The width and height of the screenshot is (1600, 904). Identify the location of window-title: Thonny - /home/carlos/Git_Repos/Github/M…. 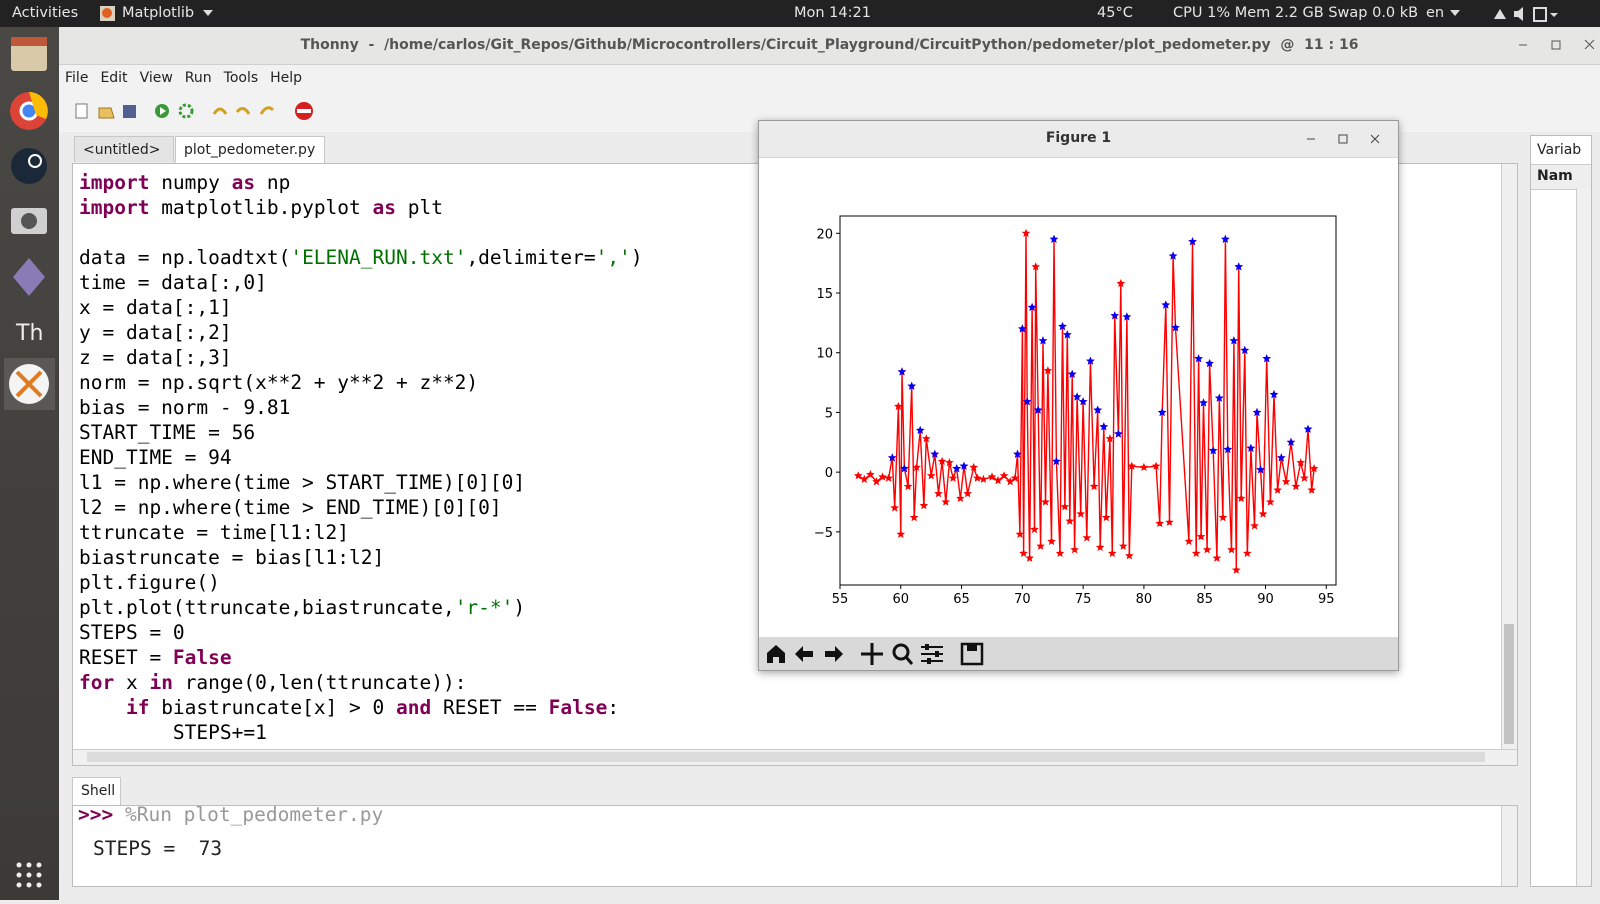
(829, 45).